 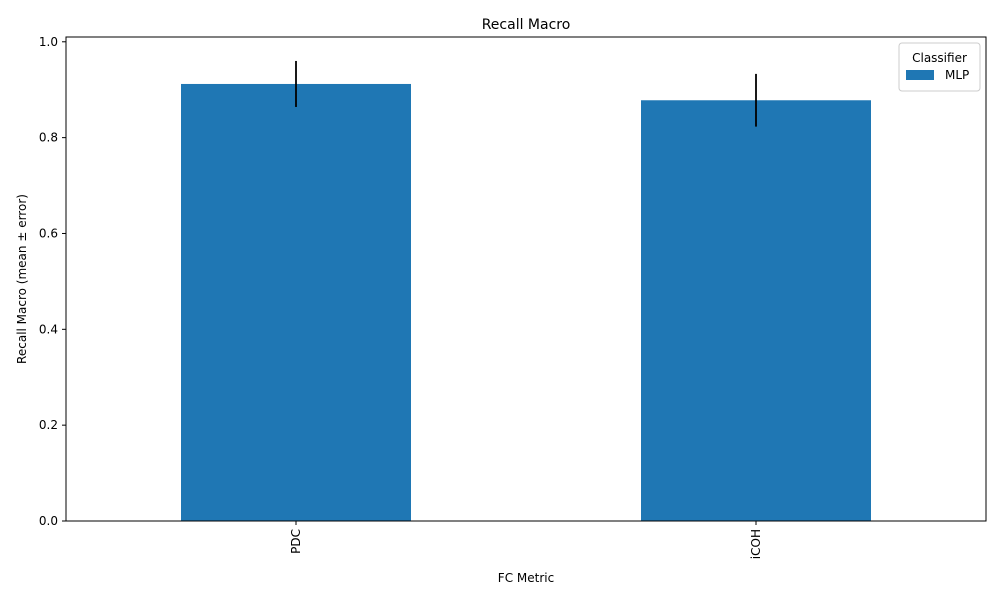 I want to click on y-tick-label: 0.4, so click(x=48, y=329).